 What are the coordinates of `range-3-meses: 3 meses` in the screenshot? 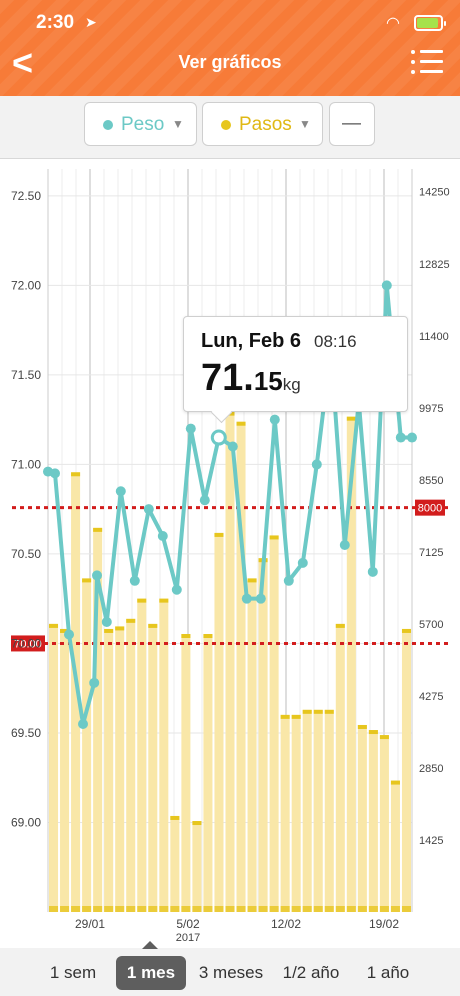 It's located at (231, 972).